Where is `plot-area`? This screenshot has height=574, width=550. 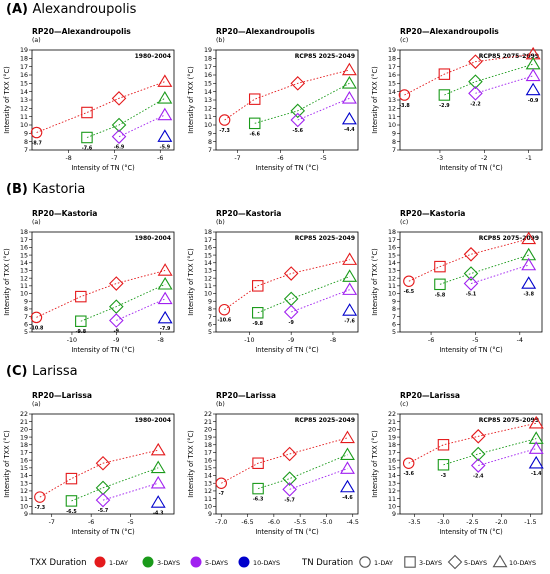
plot-area is located at coordinates (287, 282).